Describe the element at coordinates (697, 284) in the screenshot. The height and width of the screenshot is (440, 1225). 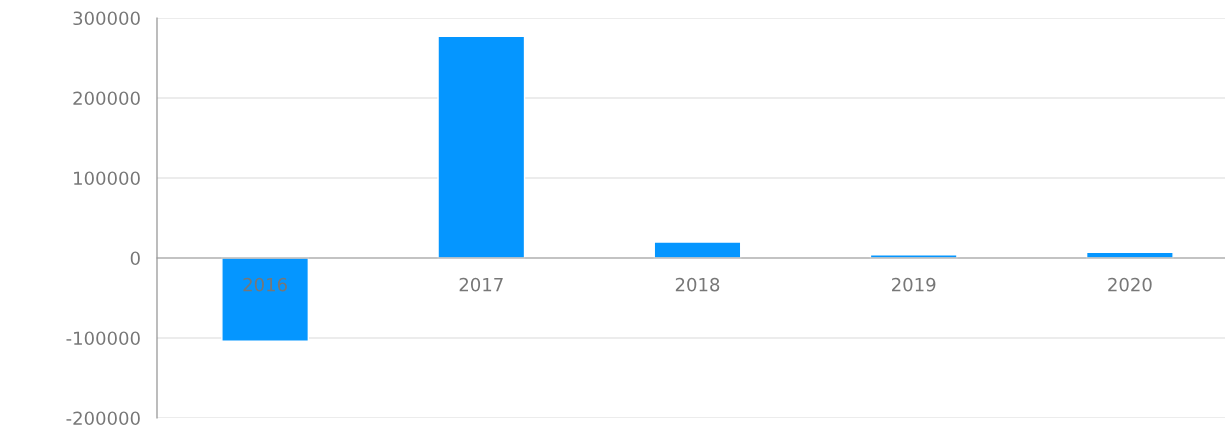
I see `x-tick-label: 2018` at that location.